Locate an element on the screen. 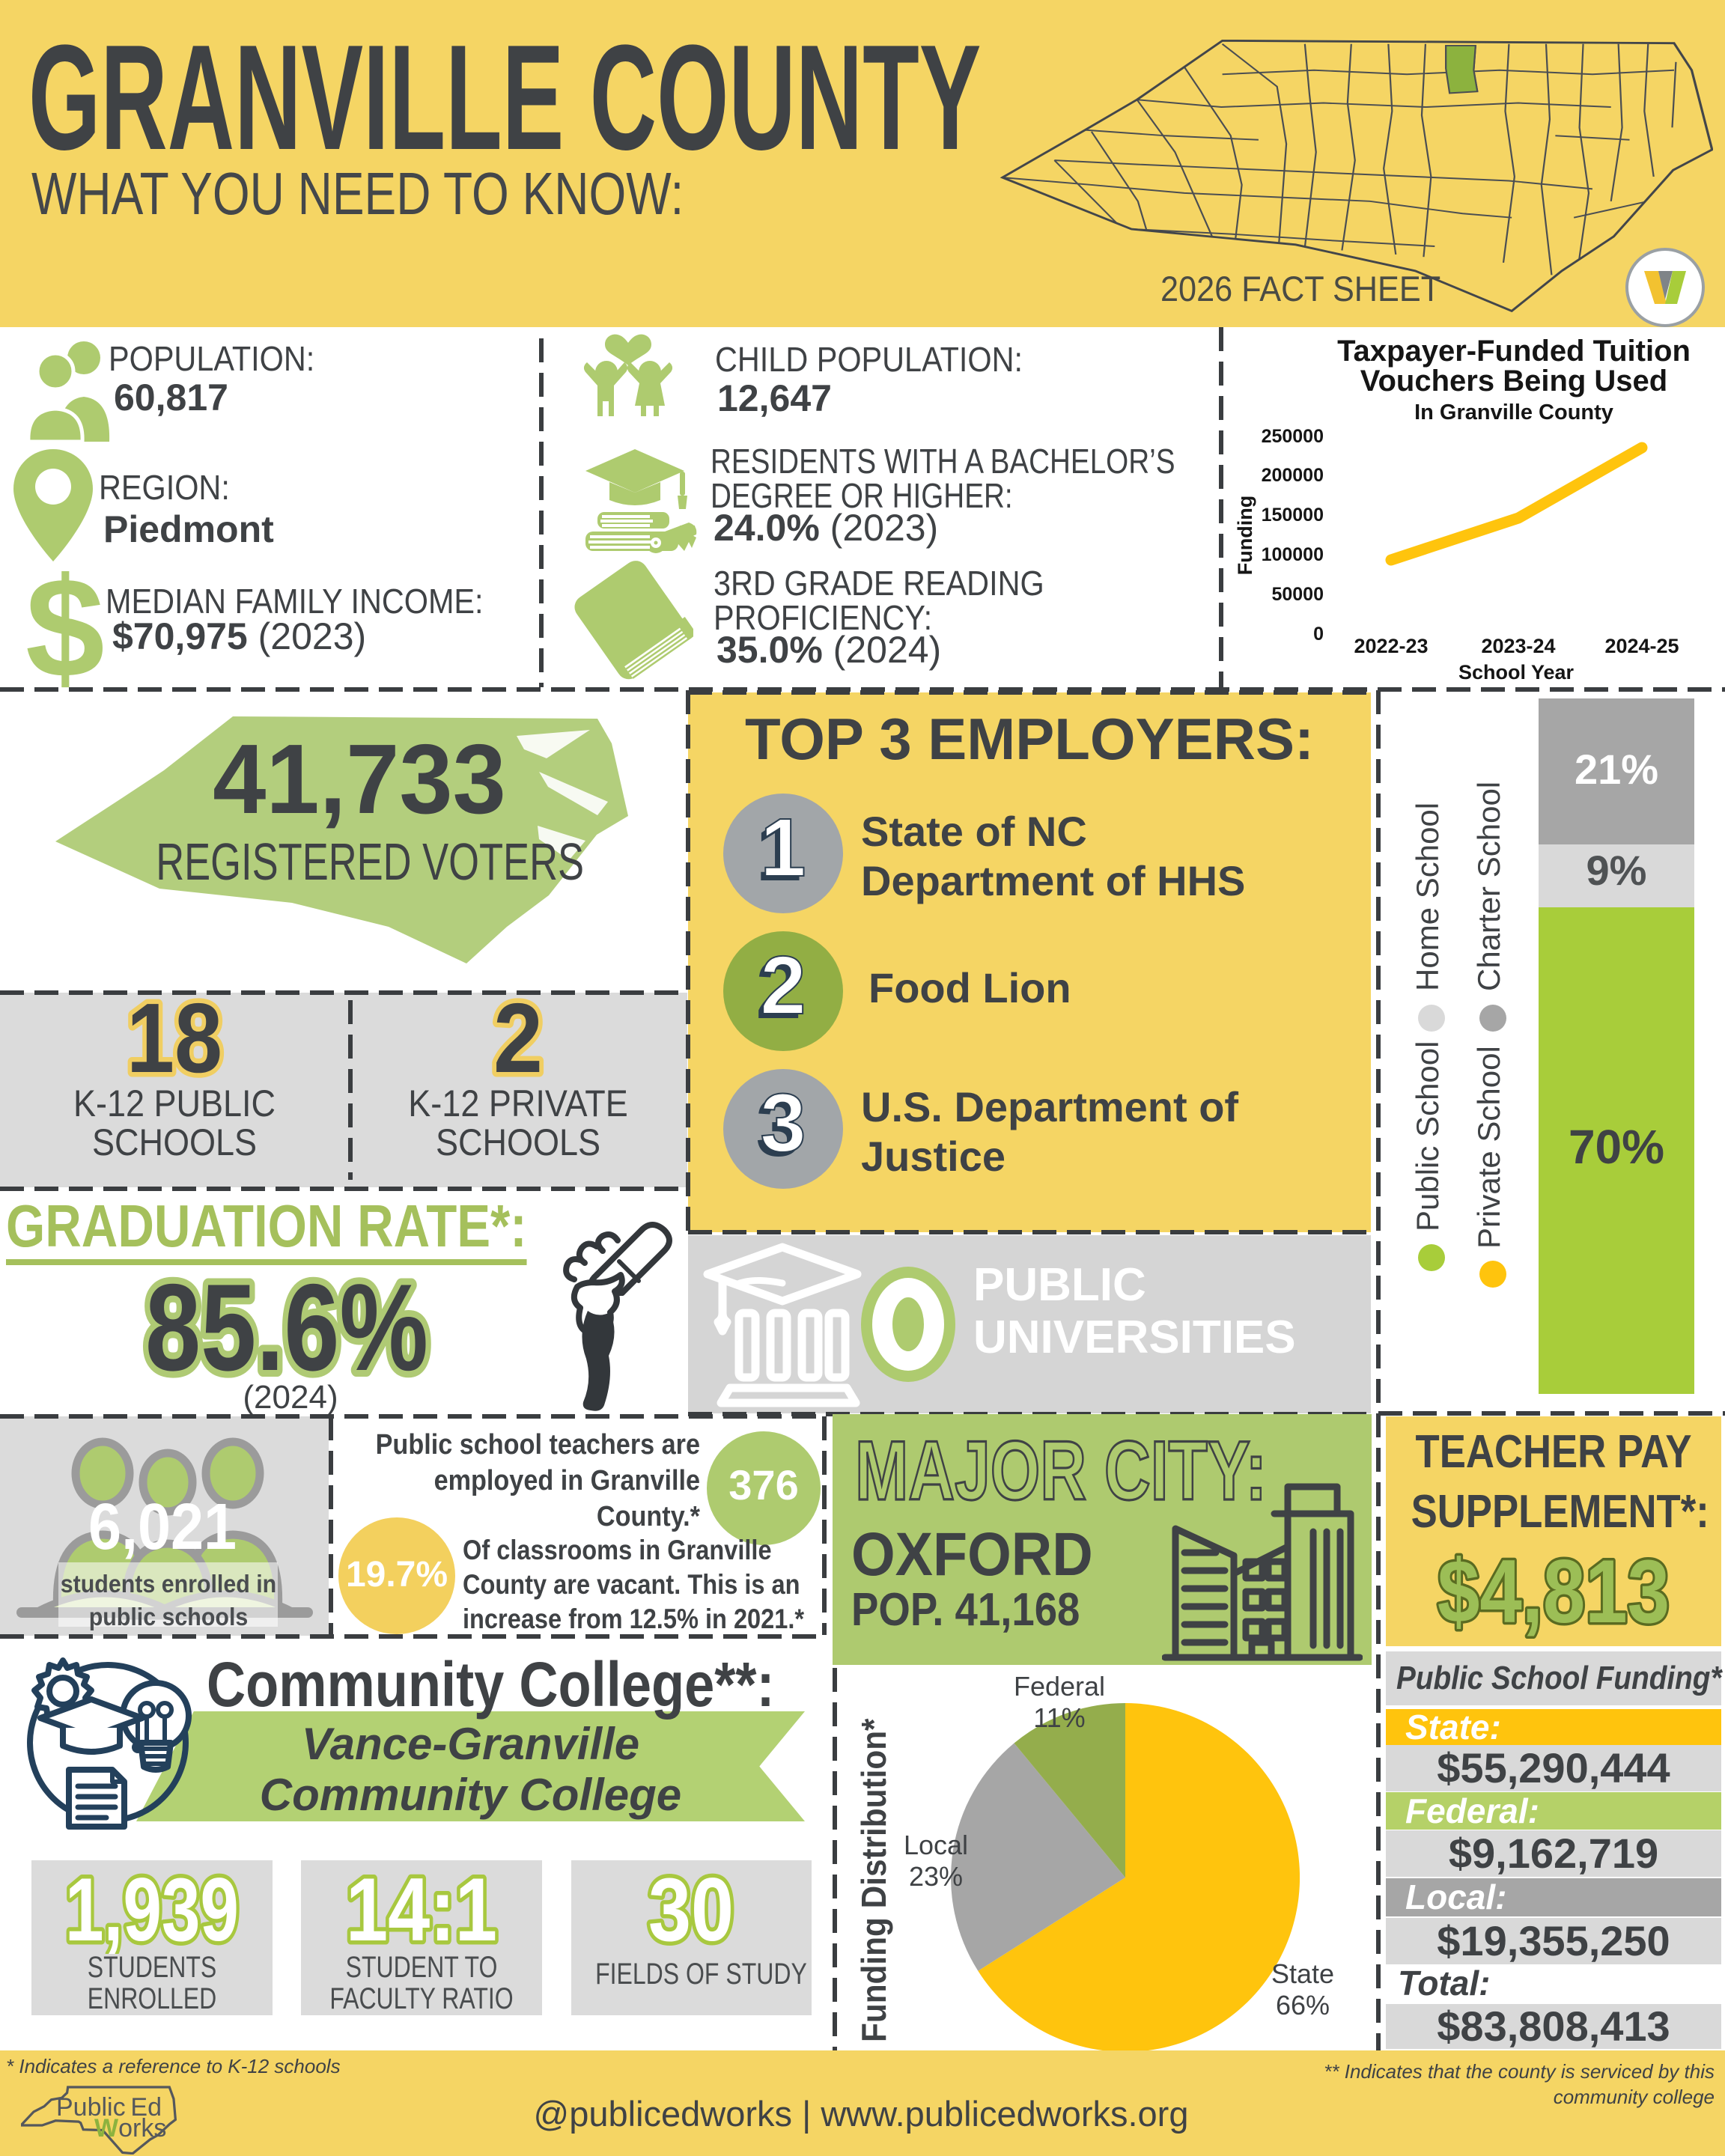  svg-text: 2022-23 is located at coordinates (1391, 646).